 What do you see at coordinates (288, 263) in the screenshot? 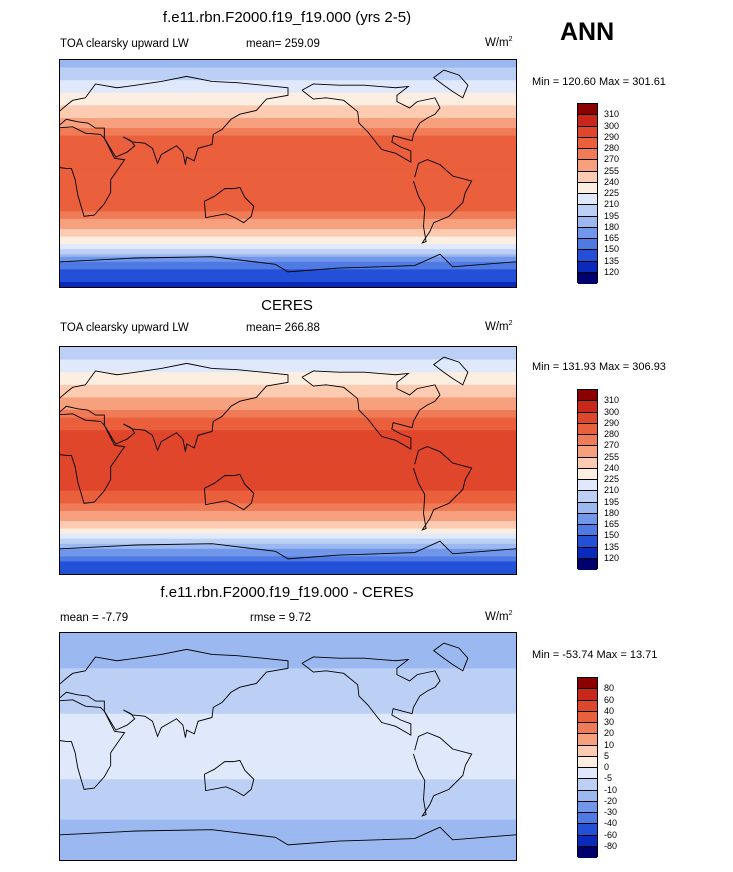
I see `coastline-antarctica` at bounding box center [288, 263].